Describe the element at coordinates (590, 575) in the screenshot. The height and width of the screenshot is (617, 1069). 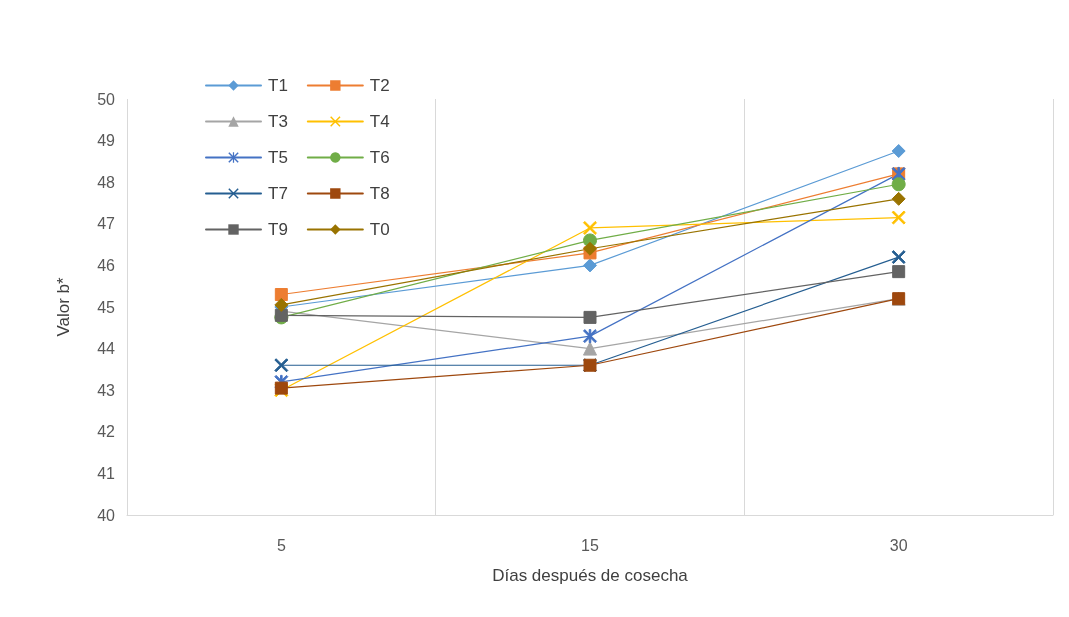
I see `x-axis-title: Días después de cosecha` at that location.